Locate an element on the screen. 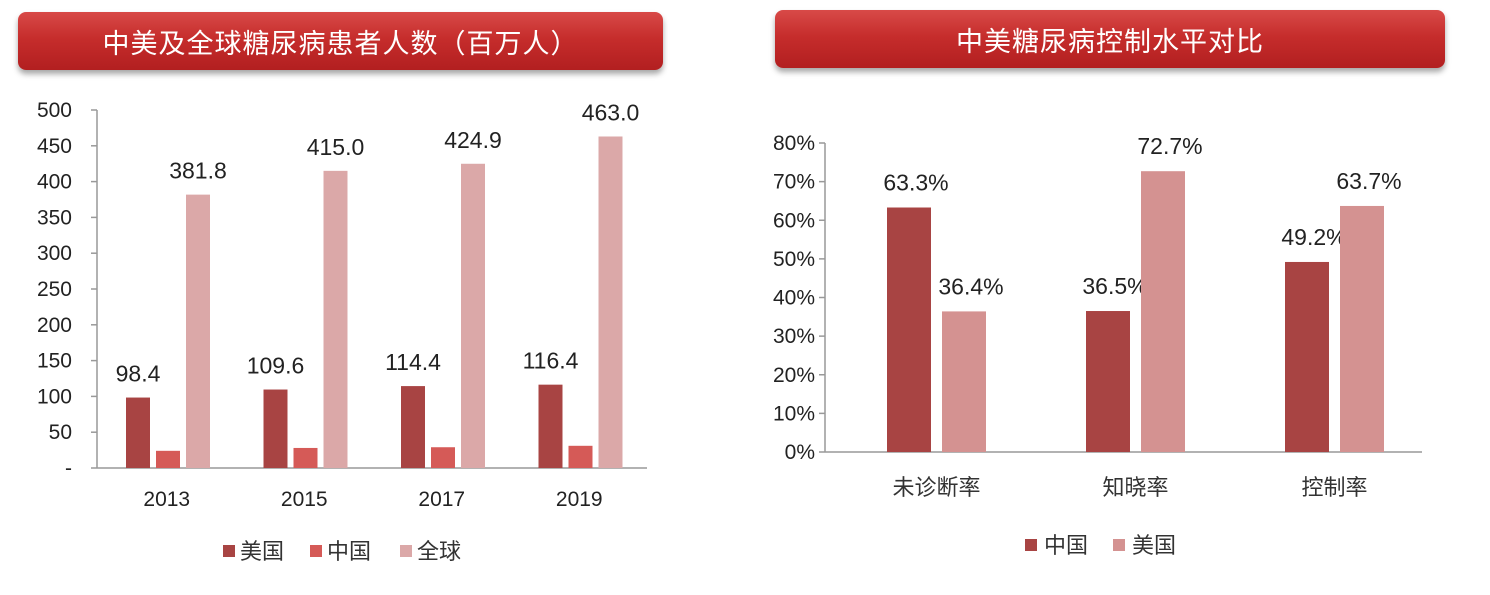 This screenshot has height=595, width=1490. x-category-label: 未诊断率 is located at coordinates (936, 488).